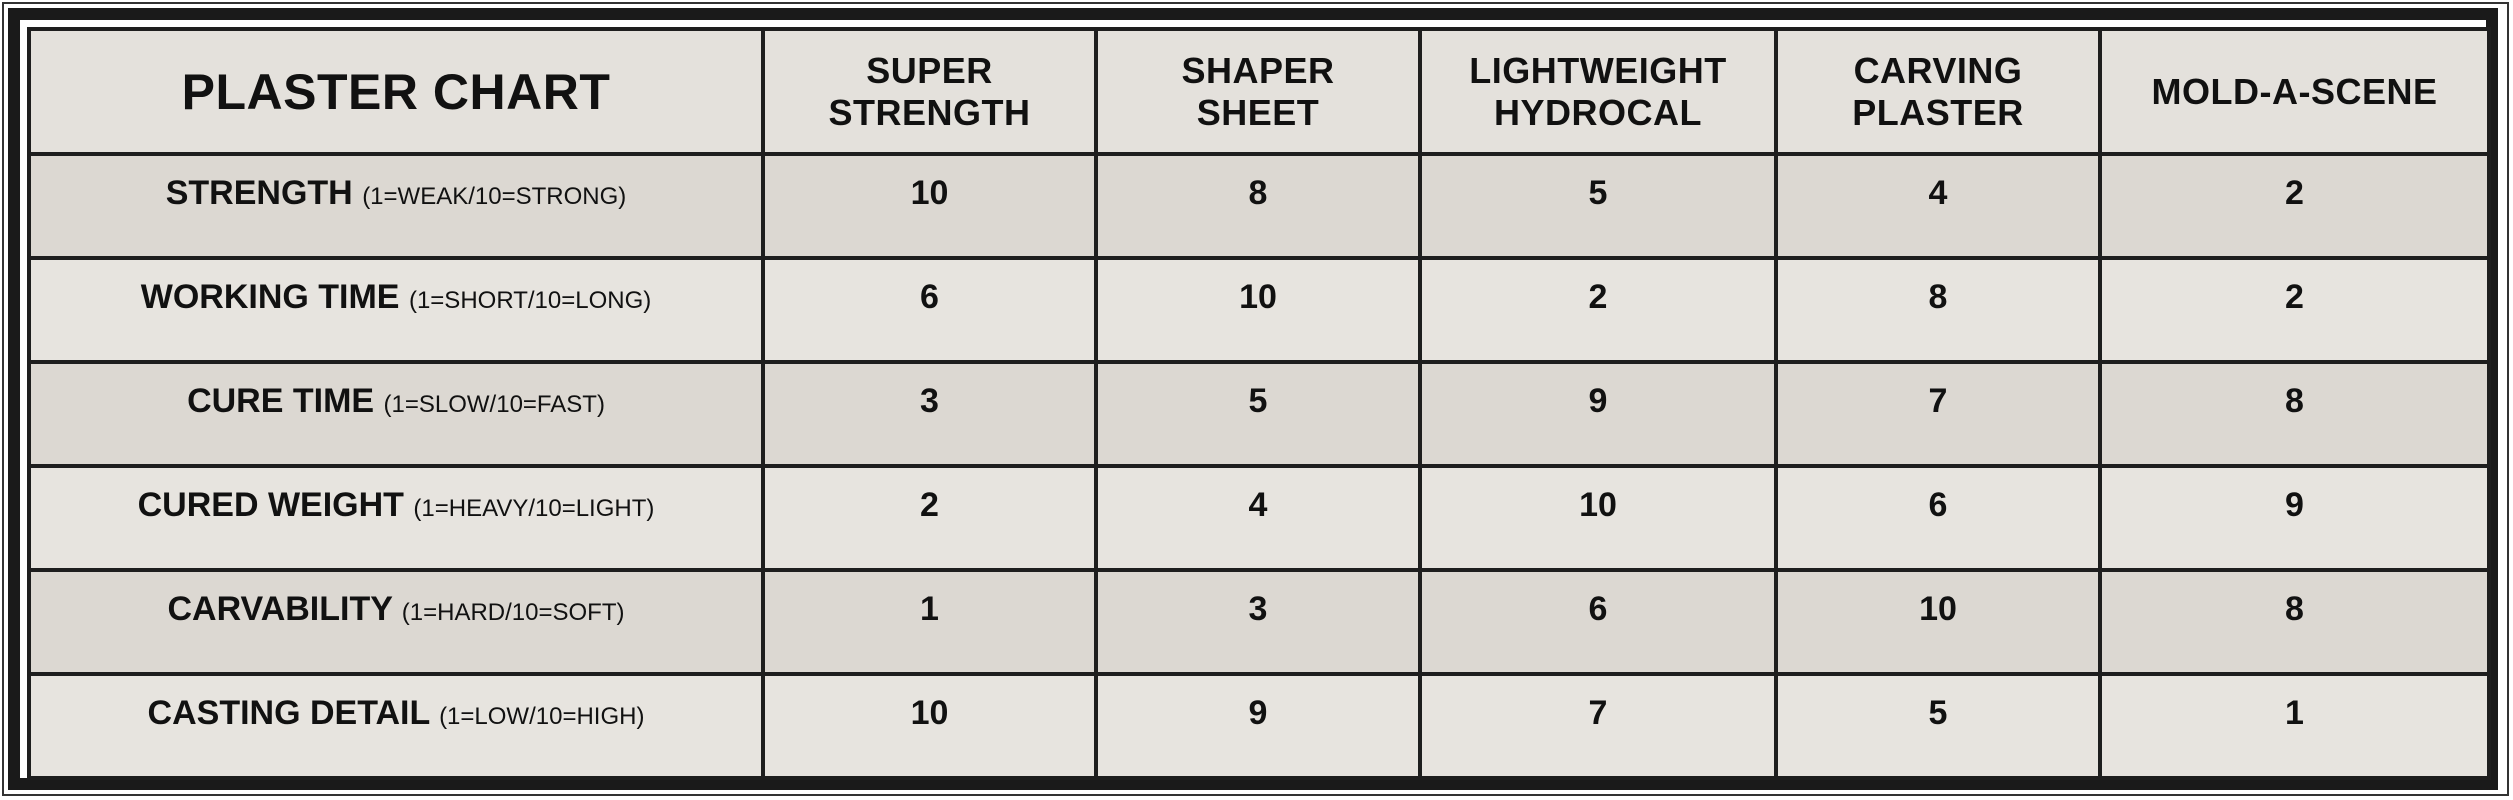  Describe the element at coordinates (396, 310) in the screenshot. I see `row-label: WORKING TIME (1=SHORT/10=LONG)` at that location.